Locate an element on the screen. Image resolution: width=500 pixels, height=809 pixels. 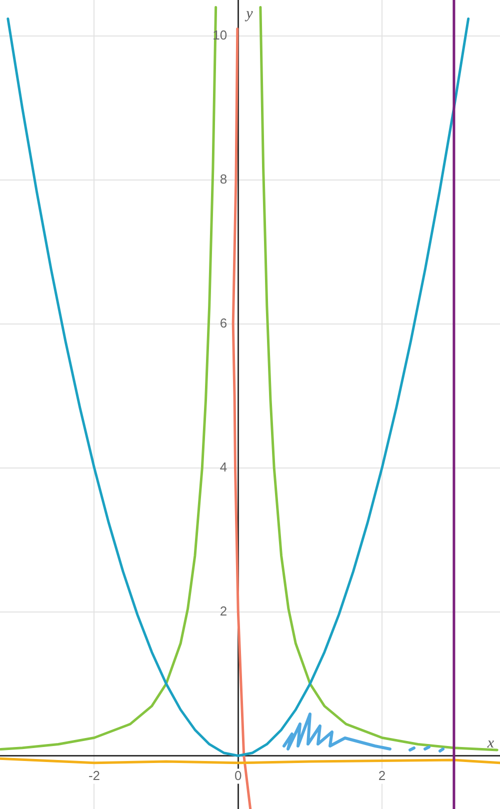
y-tick-label: 2 is located at coordinates (224, 610).